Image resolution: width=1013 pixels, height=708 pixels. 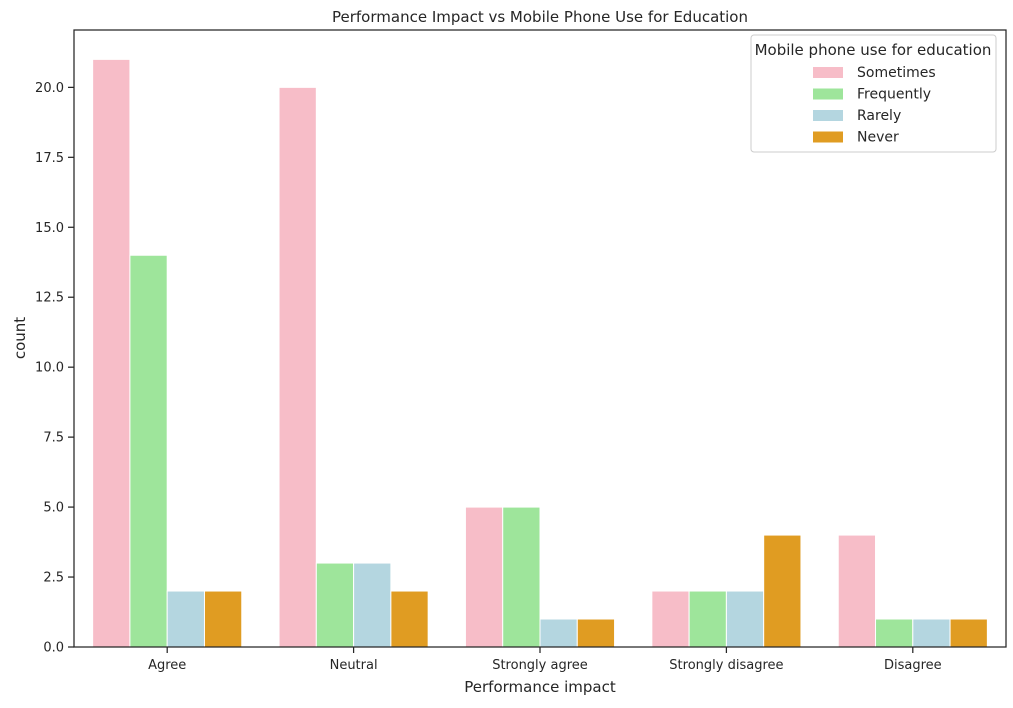 What do you see at coordinates (111, 353) in the screenshot?
I see `bar-sometimes-agree` at bounding box center [111, 353].